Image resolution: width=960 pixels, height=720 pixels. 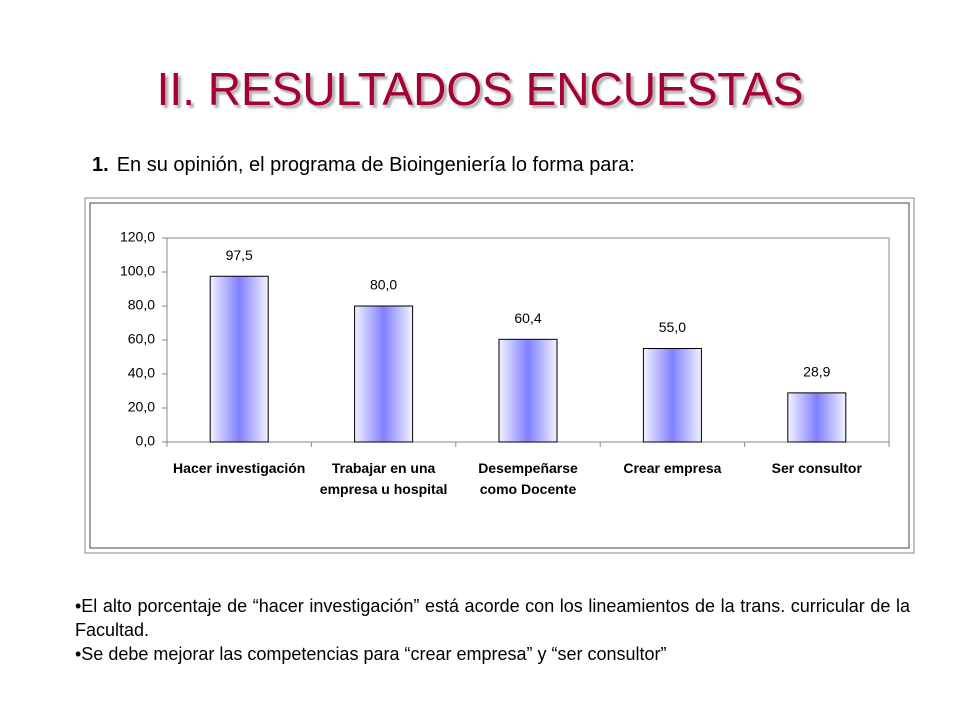 I want to click on y-tick-label: 60,0, so click(x=141, y=339).